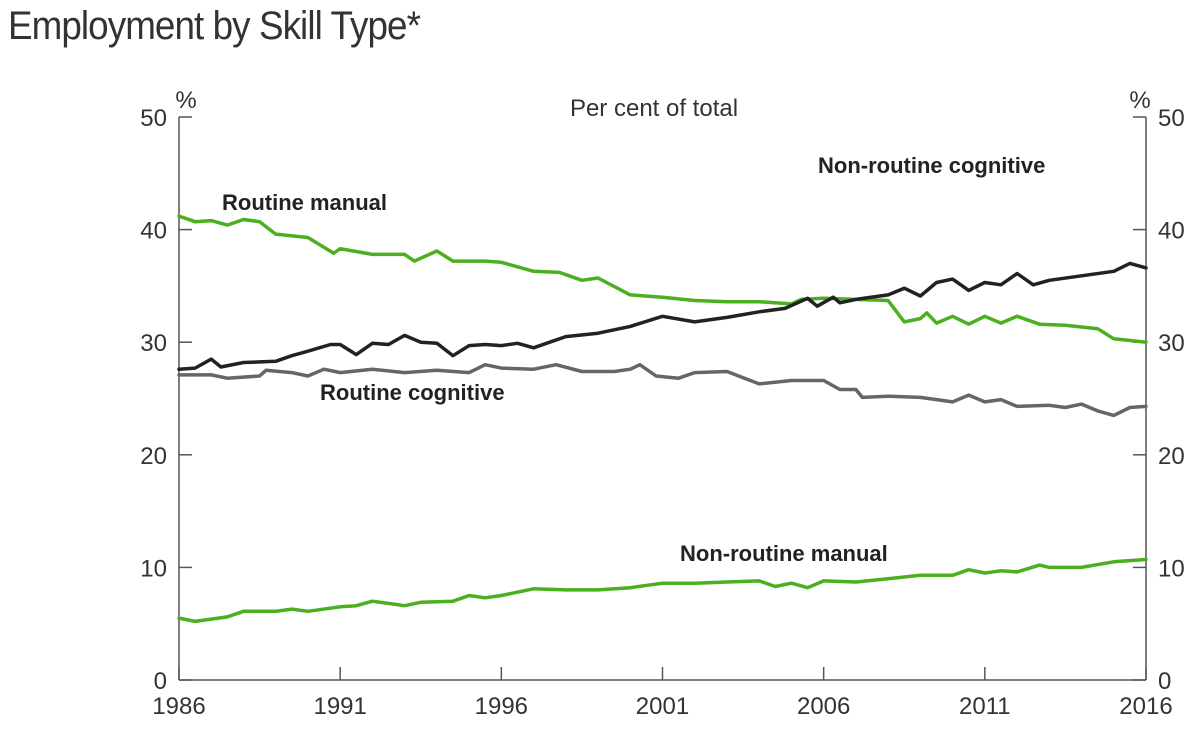 The width and height of the screenshot is (1197, 740). Describe the element at coordinates (1171, 568) in the screenshot. I see `y-tick-label-right: 10` at that location.